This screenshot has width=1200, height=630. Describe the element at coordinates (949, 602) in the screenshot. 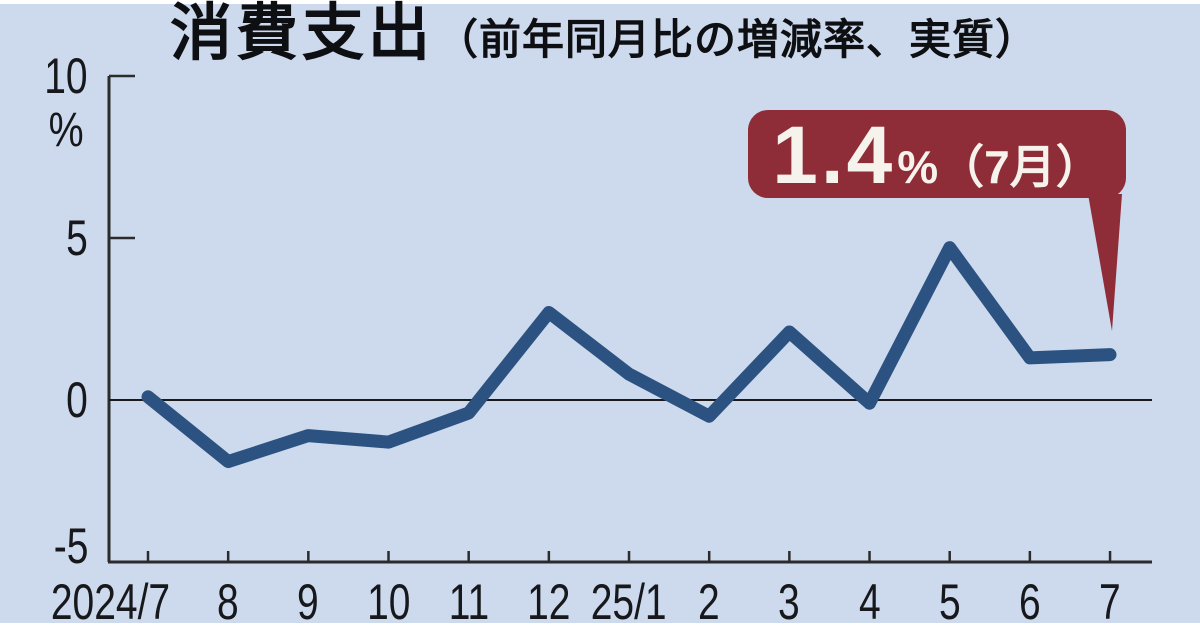

I see `x-tick-label: 5` at that location.